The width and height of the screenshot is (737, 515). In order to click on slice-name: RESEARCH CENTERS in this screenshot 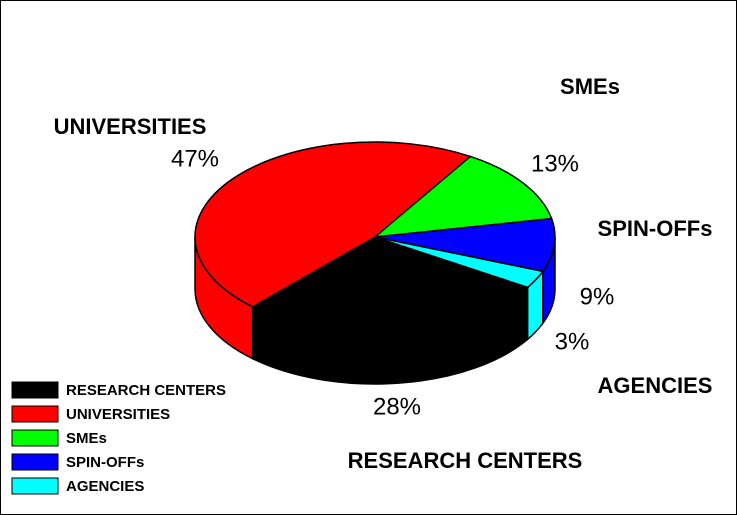, I will do `click(465, 460)`.